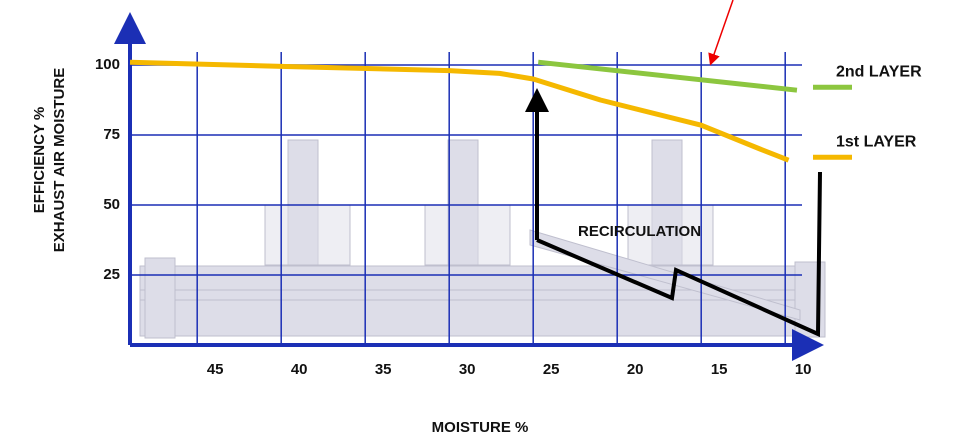 The height and width of the screenshot is (444, 970). Describe the element at coordinates (480, 427) in the screenshot. I see `x-axis-title: MOISTURE %` at that location.